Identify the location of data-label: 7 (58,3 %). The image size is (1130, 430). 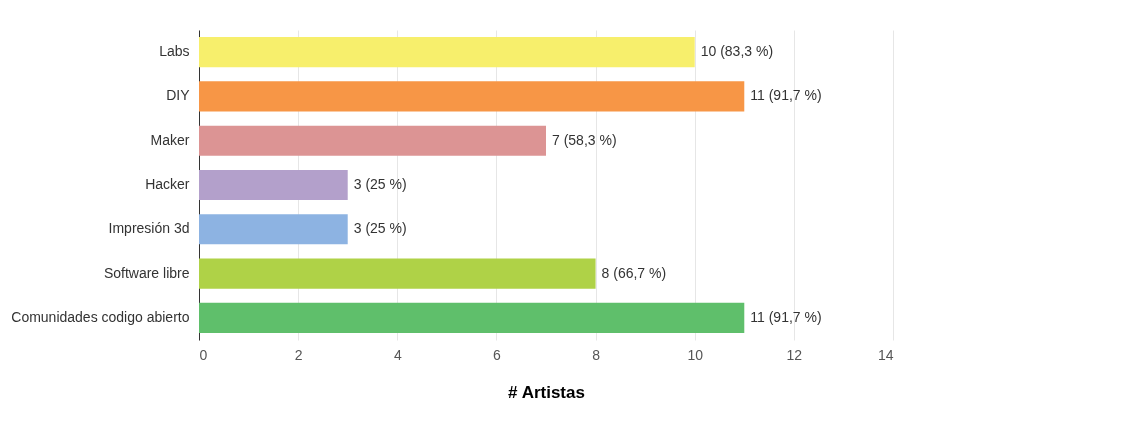
(584, 139).